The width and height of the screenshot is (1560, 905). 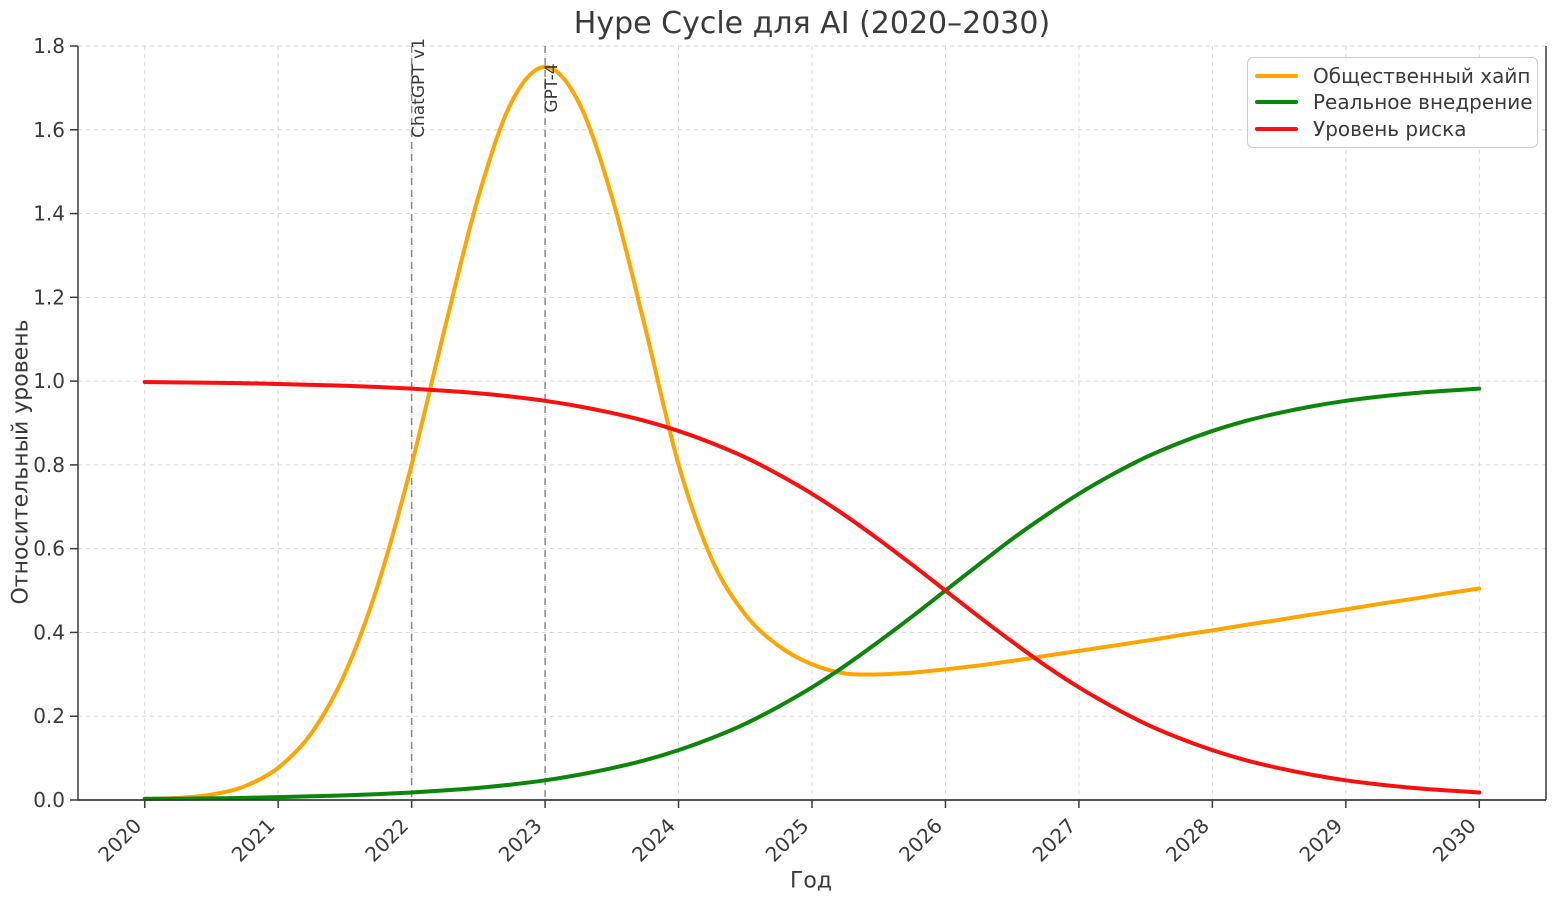 What do you see at coordinates (49, 381) in the screenshot?
I see `y-tick-label: 1.0` at bounding box center [49, 381].